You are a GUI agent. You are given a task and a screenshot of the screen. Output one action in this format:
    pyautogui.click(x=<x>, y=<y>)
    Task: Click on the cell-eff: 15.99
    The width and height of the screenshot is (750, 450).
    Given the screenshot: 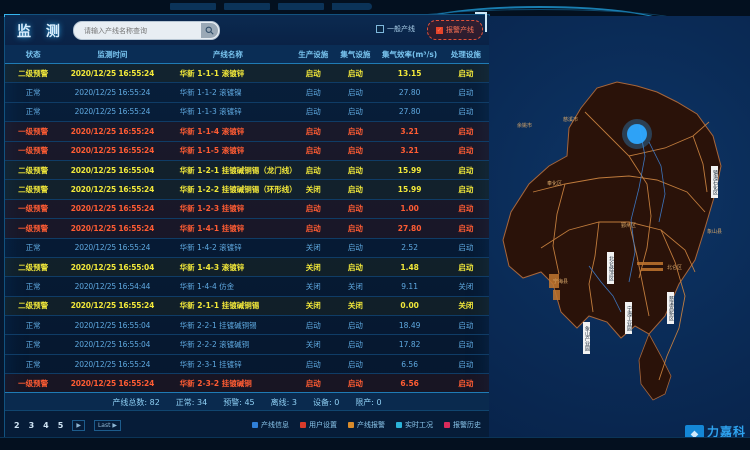 What is the action you would take?
    pyautogui.click(x=409, y=170)
    